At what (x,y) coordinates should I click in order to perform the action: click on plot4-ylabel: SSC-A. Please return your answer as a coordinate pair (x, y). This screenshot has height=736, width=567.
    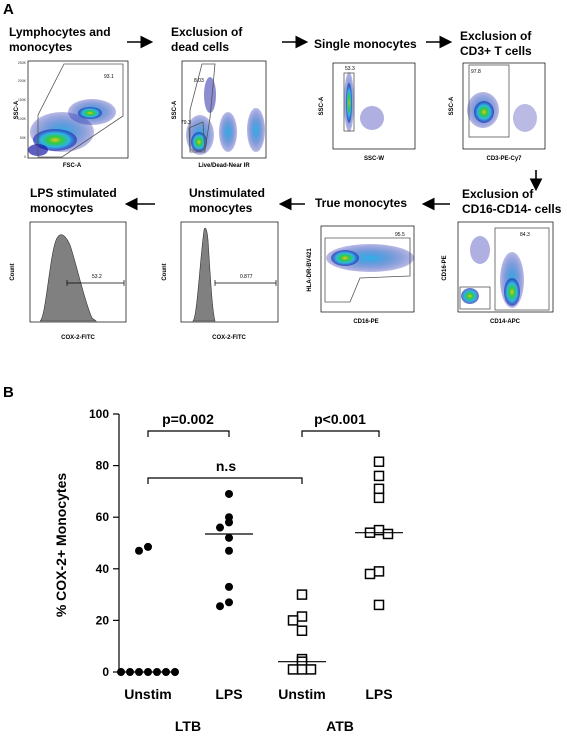
    Looking at the image, I should click on (452, 105).